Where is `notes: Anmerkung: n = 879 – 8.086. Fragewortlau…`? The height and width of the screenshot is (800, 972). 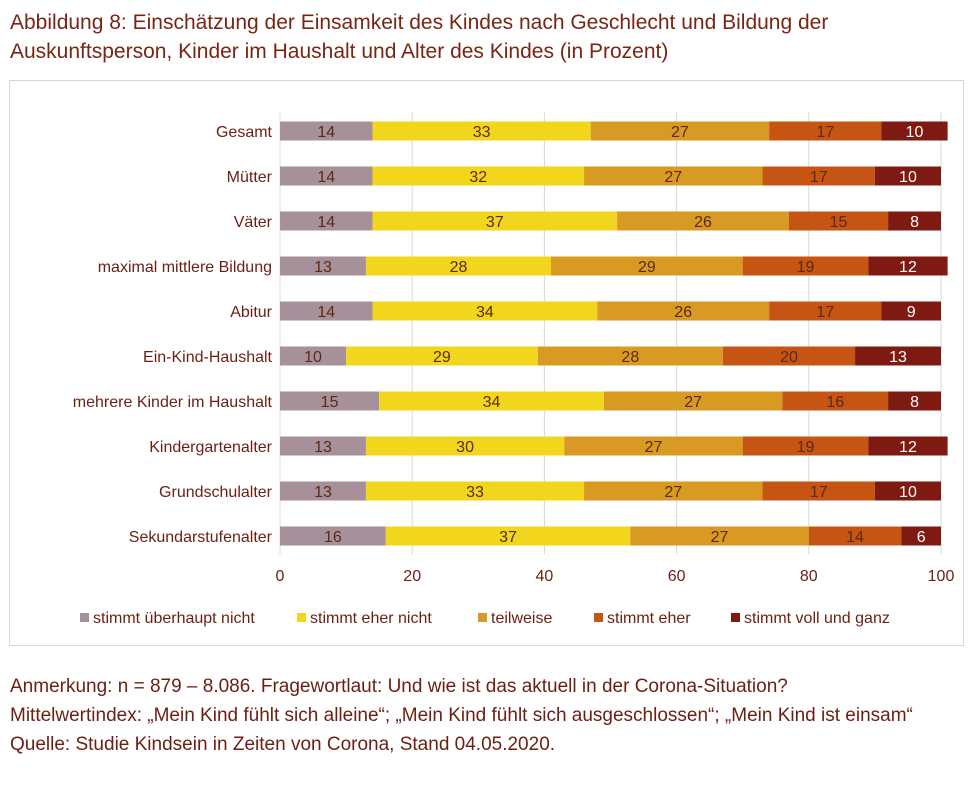
notes: Anmerkung: n = 879 – 8.086. Fragewortlau… is located at coordinates (490, 715).